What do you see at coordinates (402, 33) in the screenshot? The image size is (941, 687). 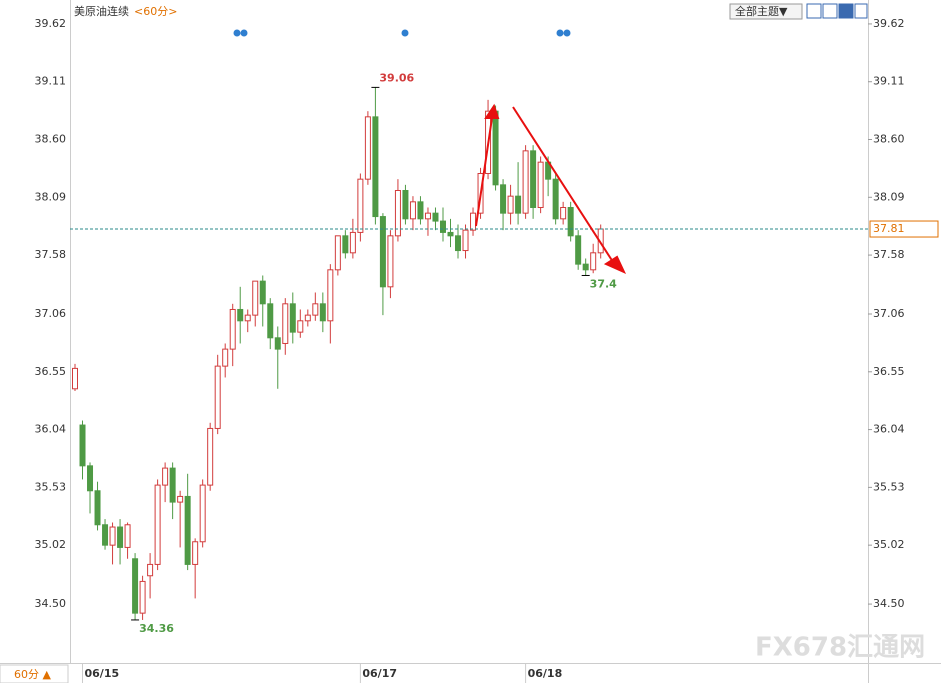 I see `event-markers` at bounding box center [402, 33].